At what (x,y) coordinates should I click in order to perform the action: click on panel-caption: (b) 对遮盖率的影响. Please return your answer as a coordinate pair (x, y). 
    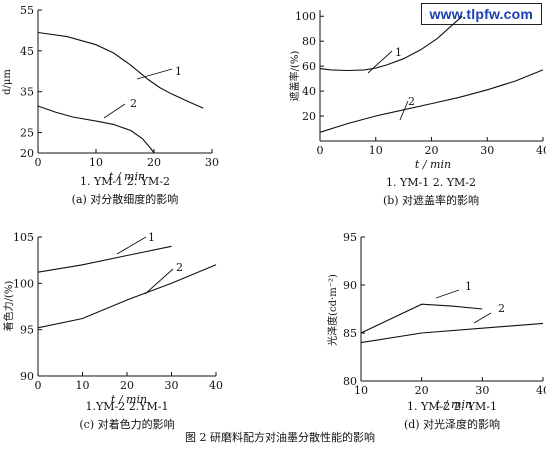
    Looking at the image, I should click on (431, 200).